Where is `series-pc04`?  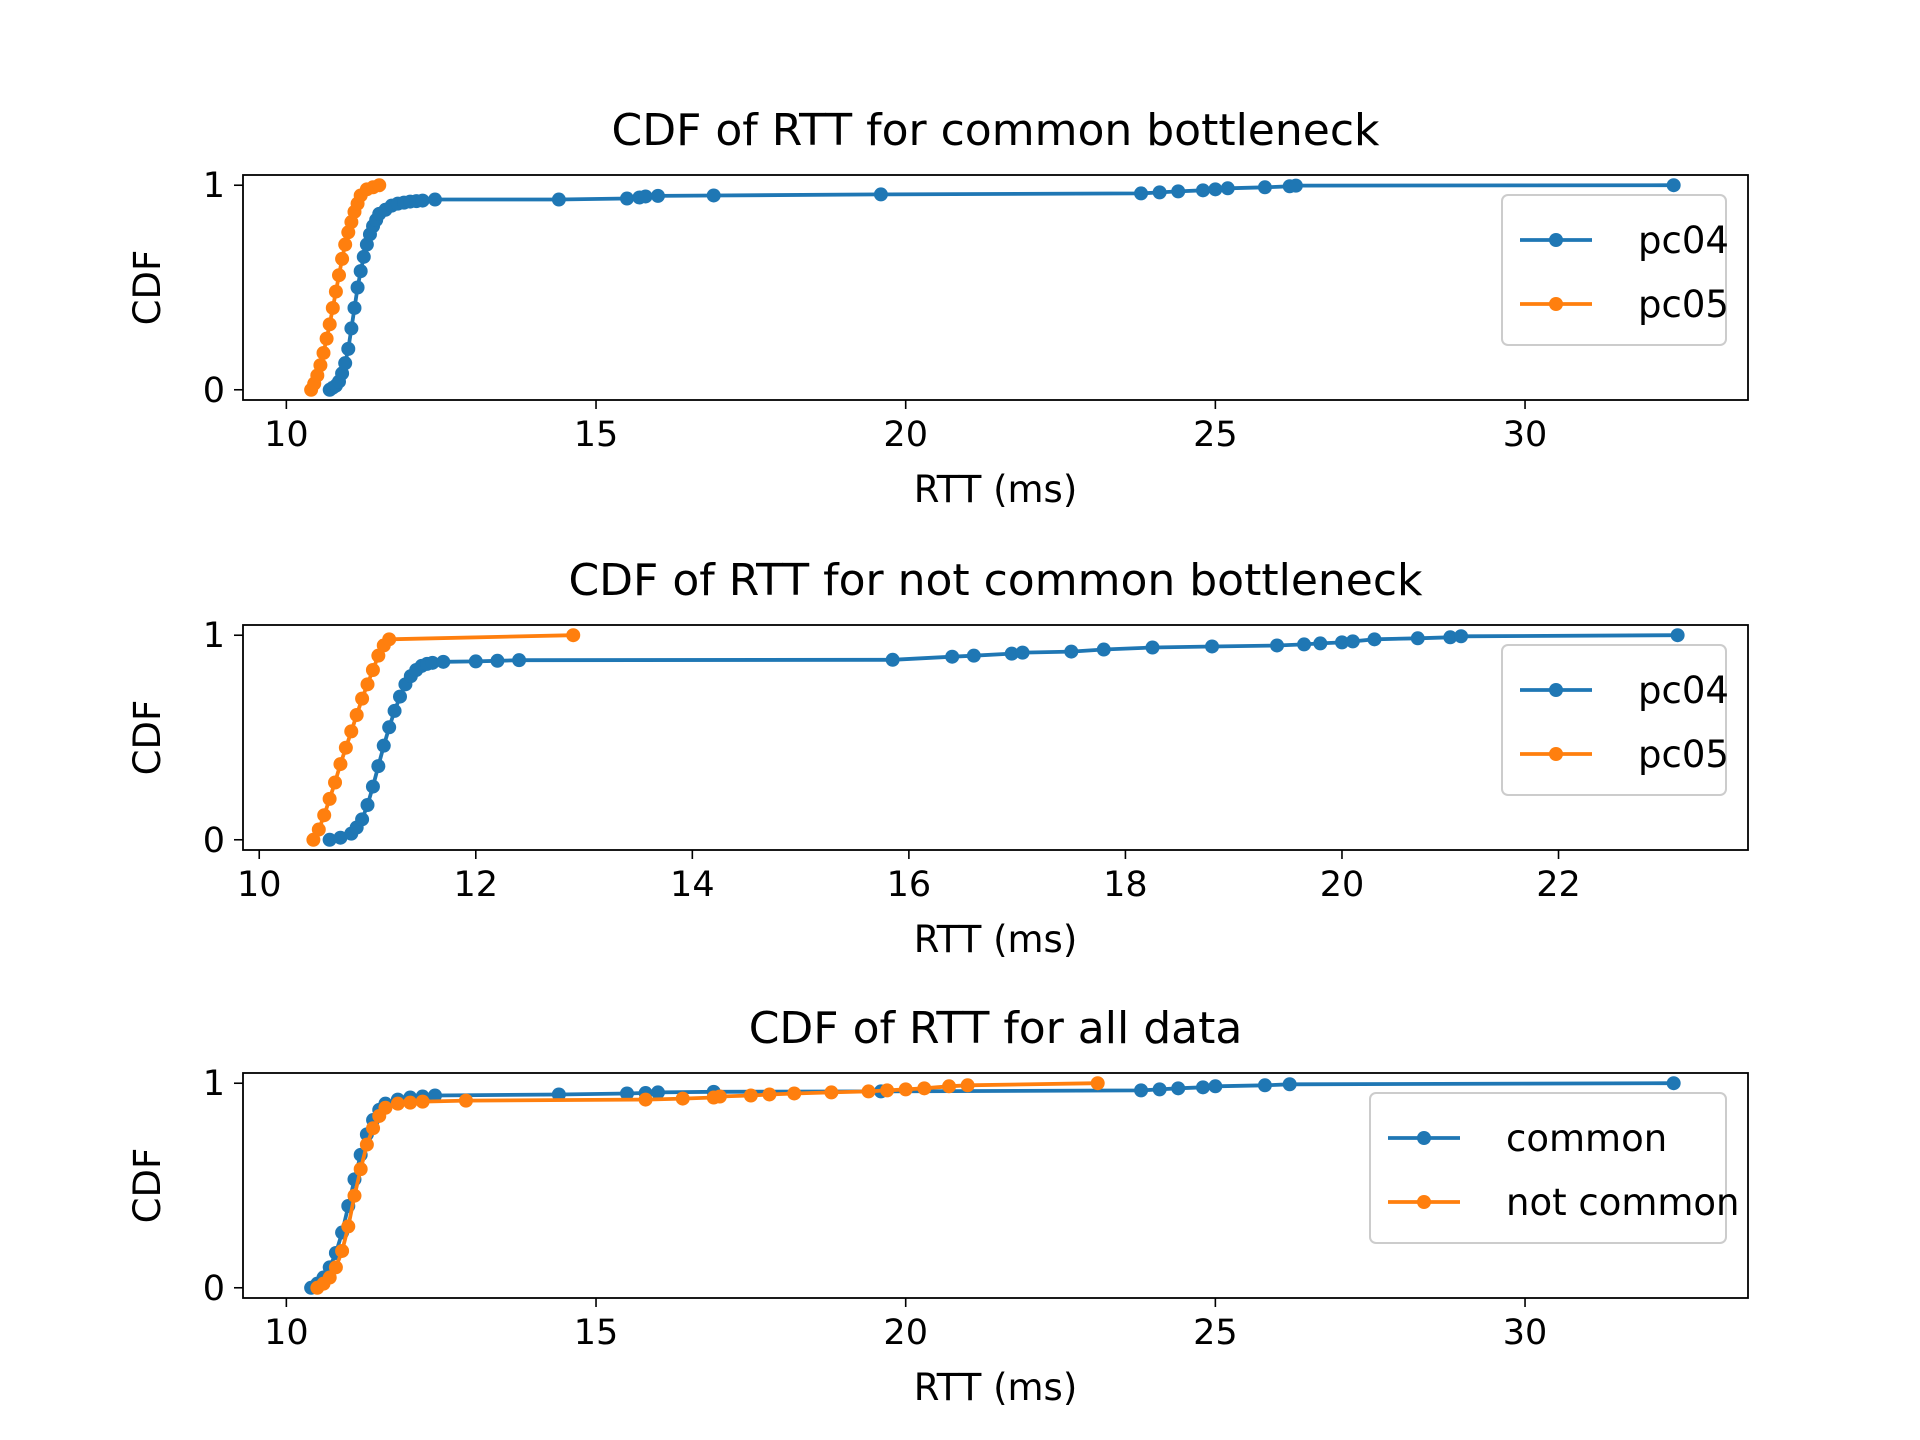
series-pc04 is located at coordinates (1003, 737).